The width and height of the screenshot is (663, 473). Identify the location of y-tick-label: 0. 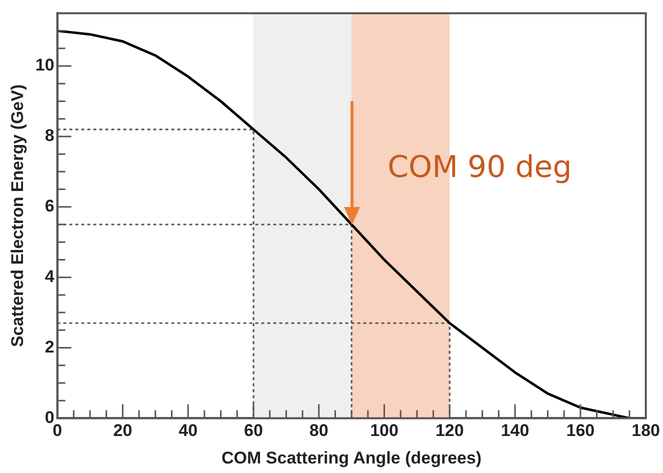
(49, 417).